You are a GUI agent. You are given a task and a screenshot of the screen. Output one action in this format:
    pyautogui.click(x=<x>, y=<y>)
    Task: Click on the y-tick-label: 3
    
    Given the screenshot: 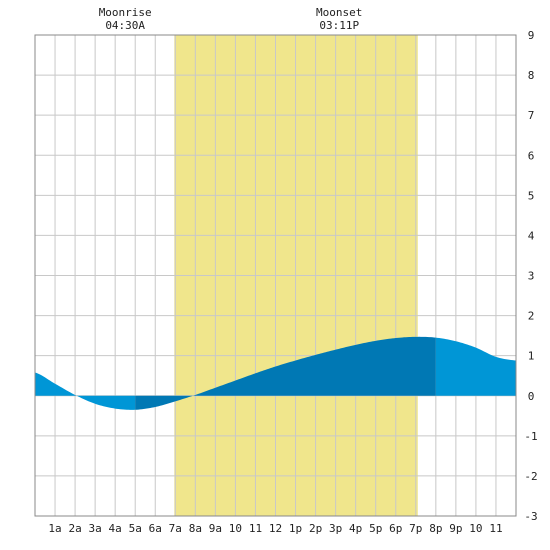 What is the action you would take?
    pyautogui.click(x=531, y=276)
    